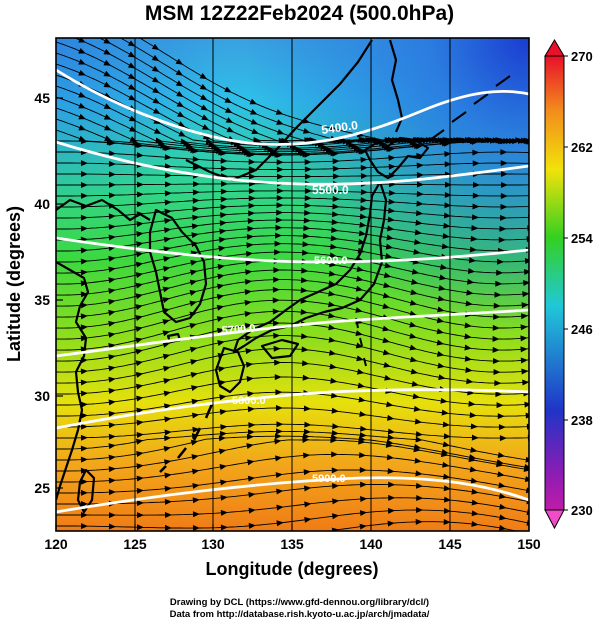 This screenshot has height=625, width=599. Describe the element at coordinates (292, 309) in the screenshot. I see `streamline` at that location.